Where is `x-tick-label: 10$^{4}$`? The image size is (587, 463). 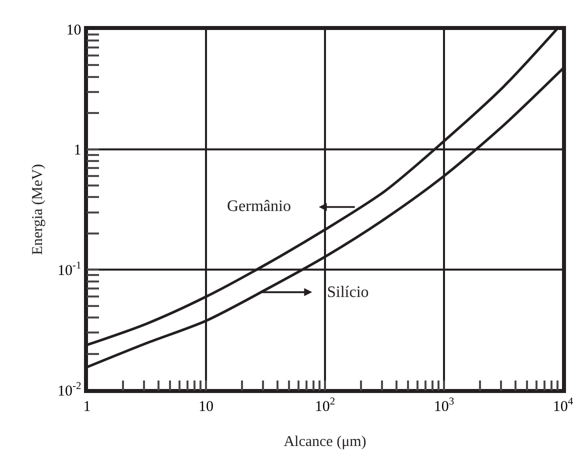 x-tick-label: 10$^{4}$ is located at coordinates (563, 405).